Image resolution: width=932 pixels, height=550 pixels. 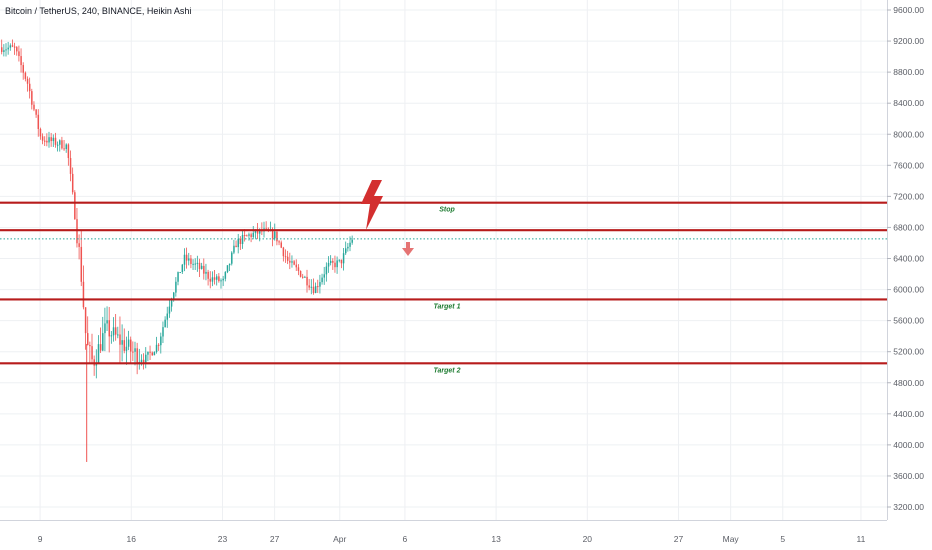 I want to click on time-tick-label: 5, so click(x=782, y=539).